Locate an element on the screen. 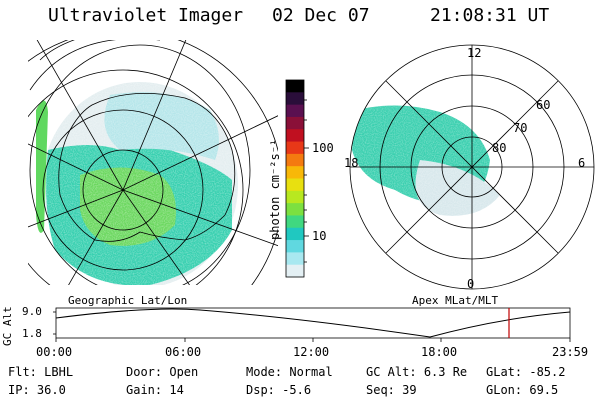 This screenshot has height=400, width=600. instrument-title: Ultraviolet Imager is located at coordinates (146, 15).